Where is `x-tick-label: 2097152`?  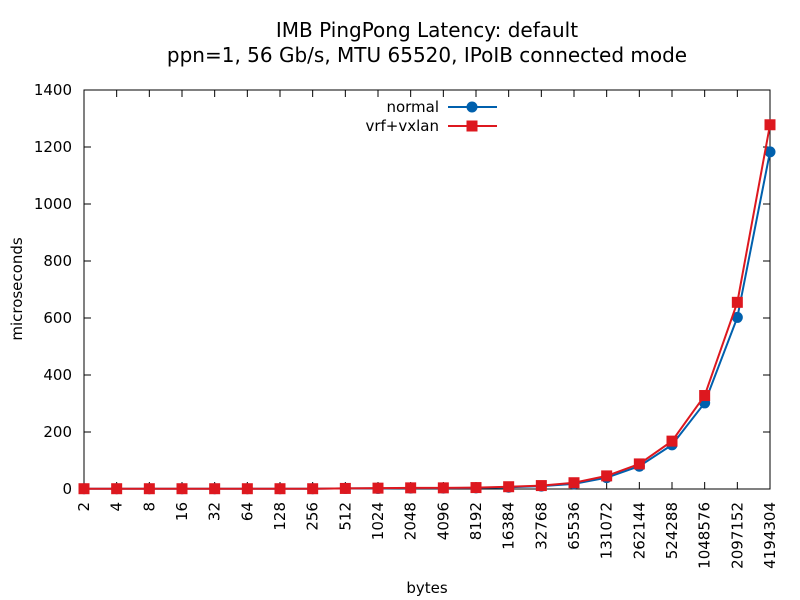
x-tick-label: 2097152 is located at coordinates (737, 535).